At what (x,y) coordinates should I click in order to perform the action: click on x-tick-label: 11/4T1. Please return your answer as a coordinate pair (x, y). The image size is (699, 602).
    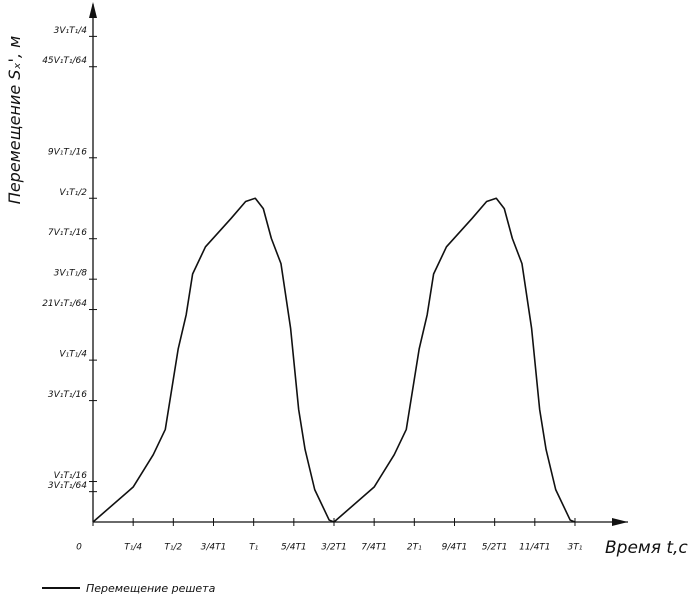
    Looking at the image, I should click on (534, 548).